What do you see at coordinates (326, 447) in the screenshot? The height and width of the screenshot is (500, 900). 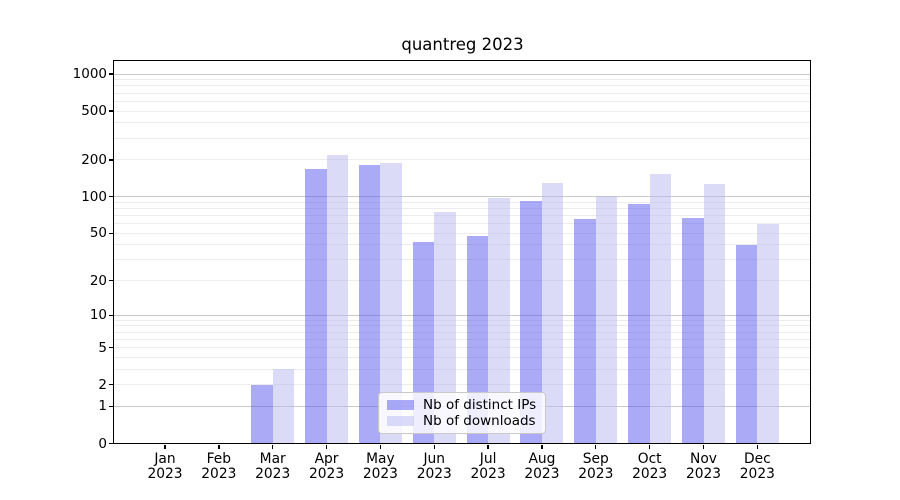 I see `x-tick-apr` at bounding box center [326, 447].